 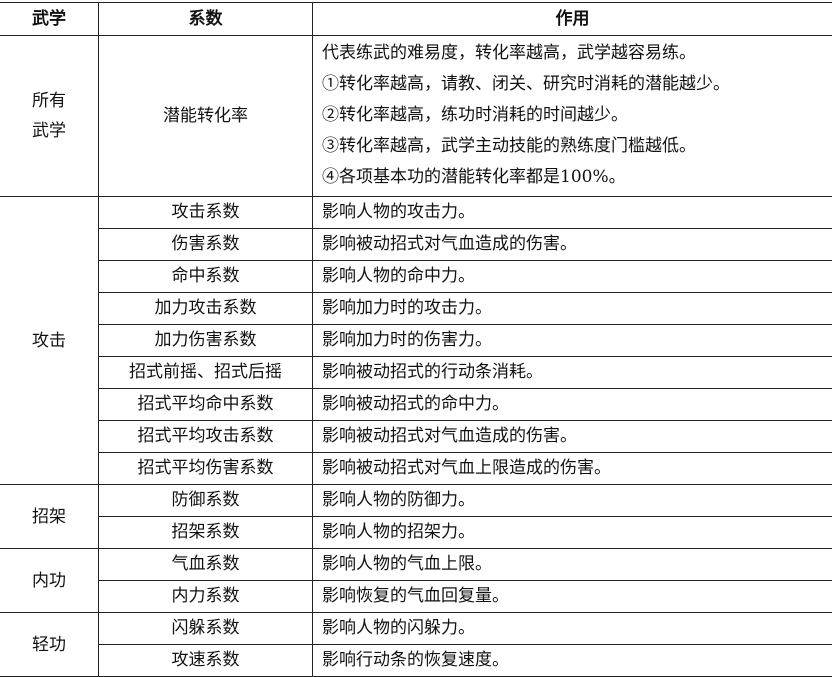 I want to click on table-row: 伤害系数影响被动招式对气血造成的伤害。, so click(x=416, y=245).